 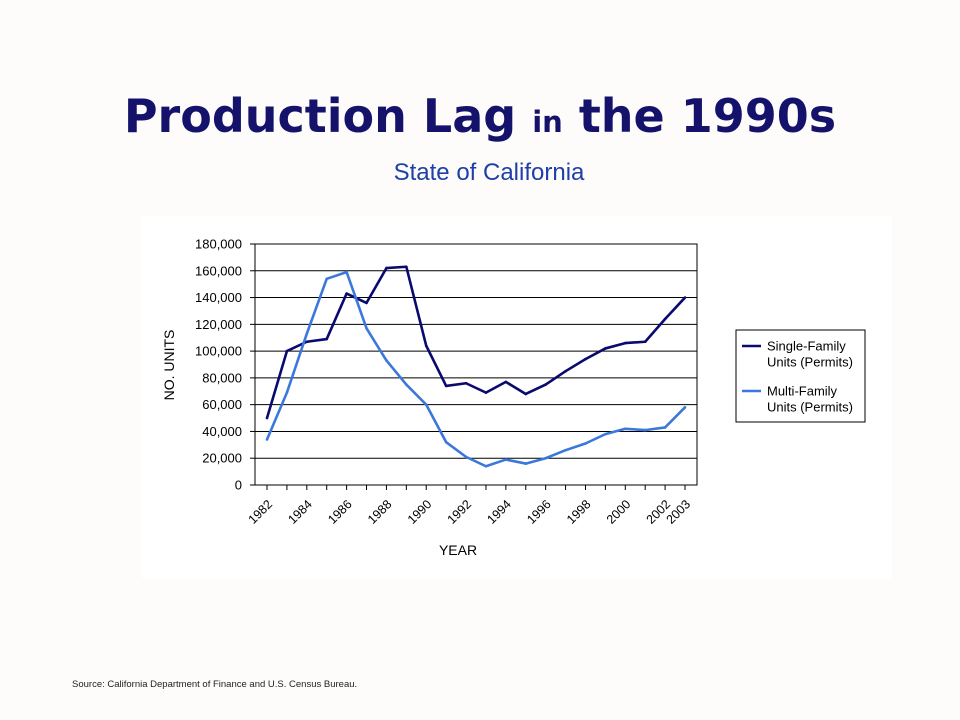 What do you see at coordinates (489, 172) in the screenshot?
I see `slide-subtitle: State of California` at bounding box center [489, 172].